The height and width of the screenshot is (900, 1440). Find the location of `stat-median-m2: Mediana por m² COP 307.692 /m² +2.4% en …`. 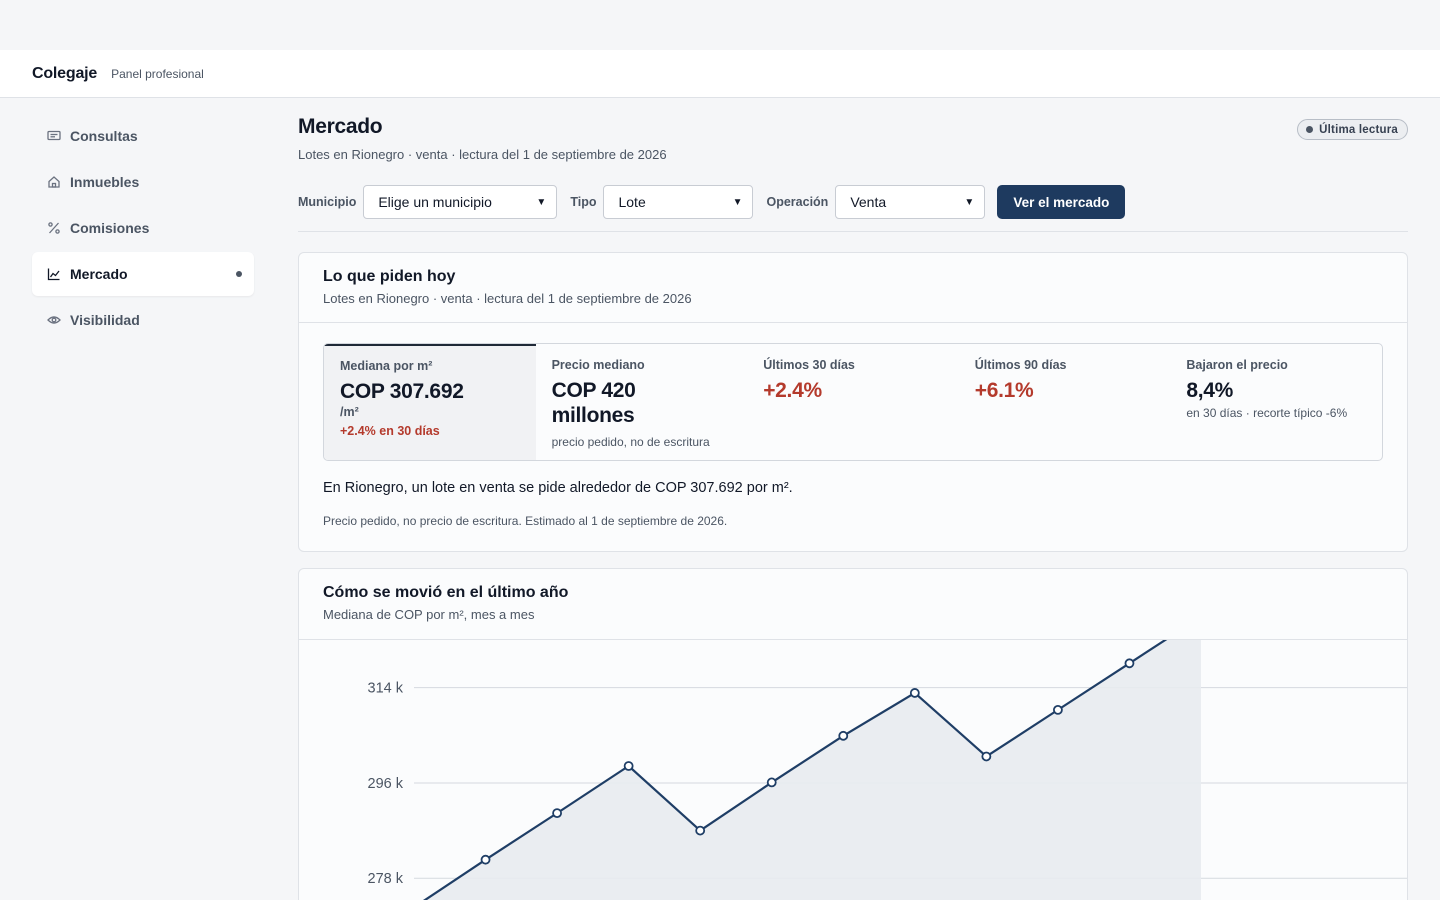

stat-median-m2: Mediana por m² COP 307.692 /m² +2.4% en … is located at coordinates (430, 402).